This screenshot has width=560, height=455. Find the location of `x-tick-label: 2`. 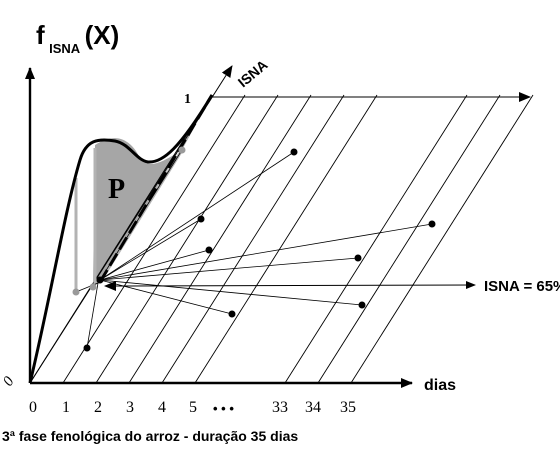

x-tick-label: 2 is located at coordinates (98, 407).